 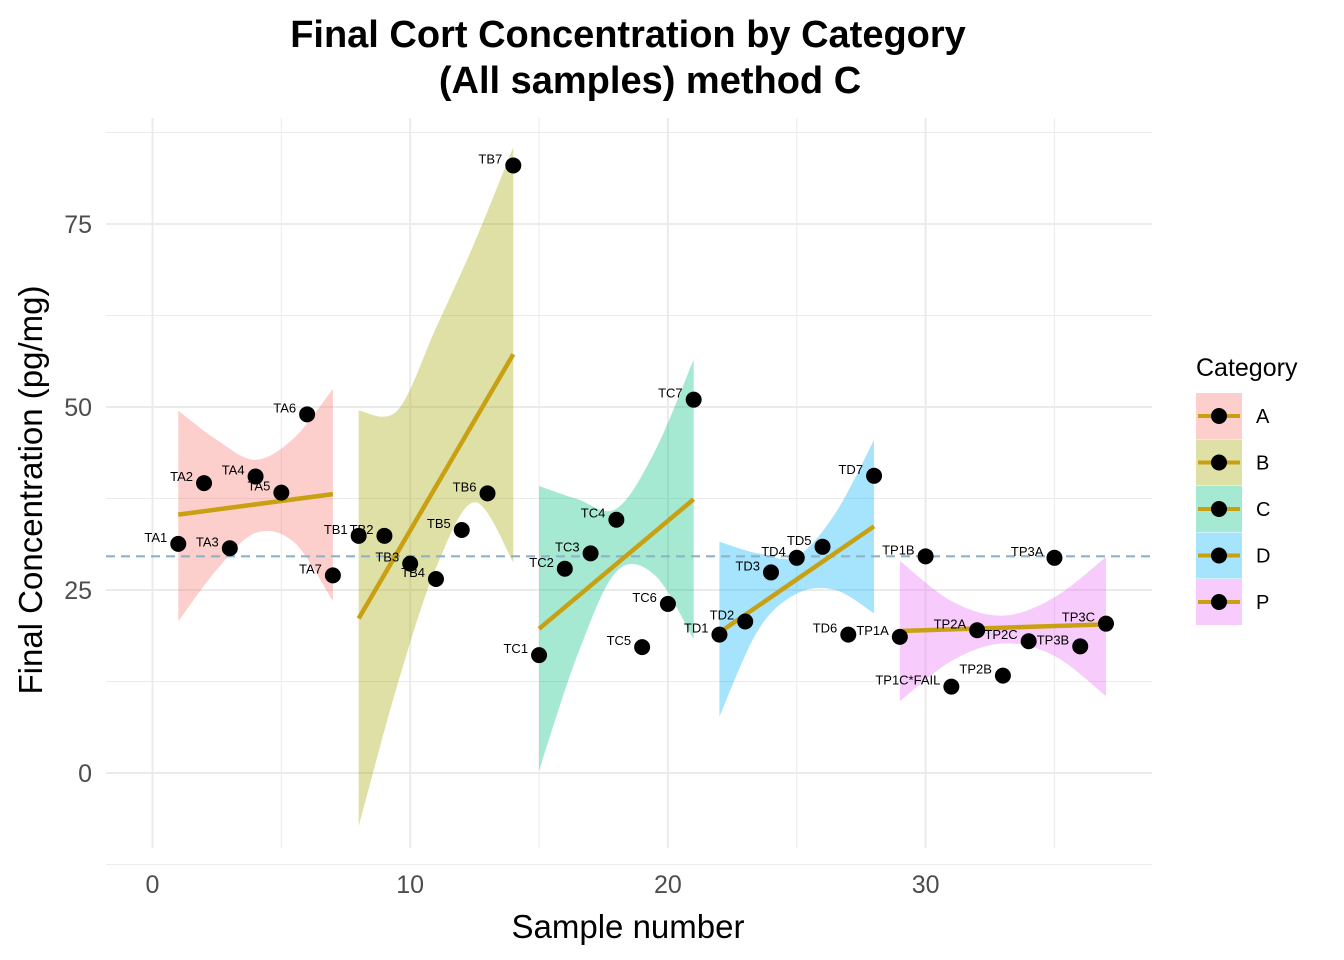 What do you see at coordinates (1263, 417) in the screenshot?
I see `legend-label-A: A` at bounding box center [1263, 417].